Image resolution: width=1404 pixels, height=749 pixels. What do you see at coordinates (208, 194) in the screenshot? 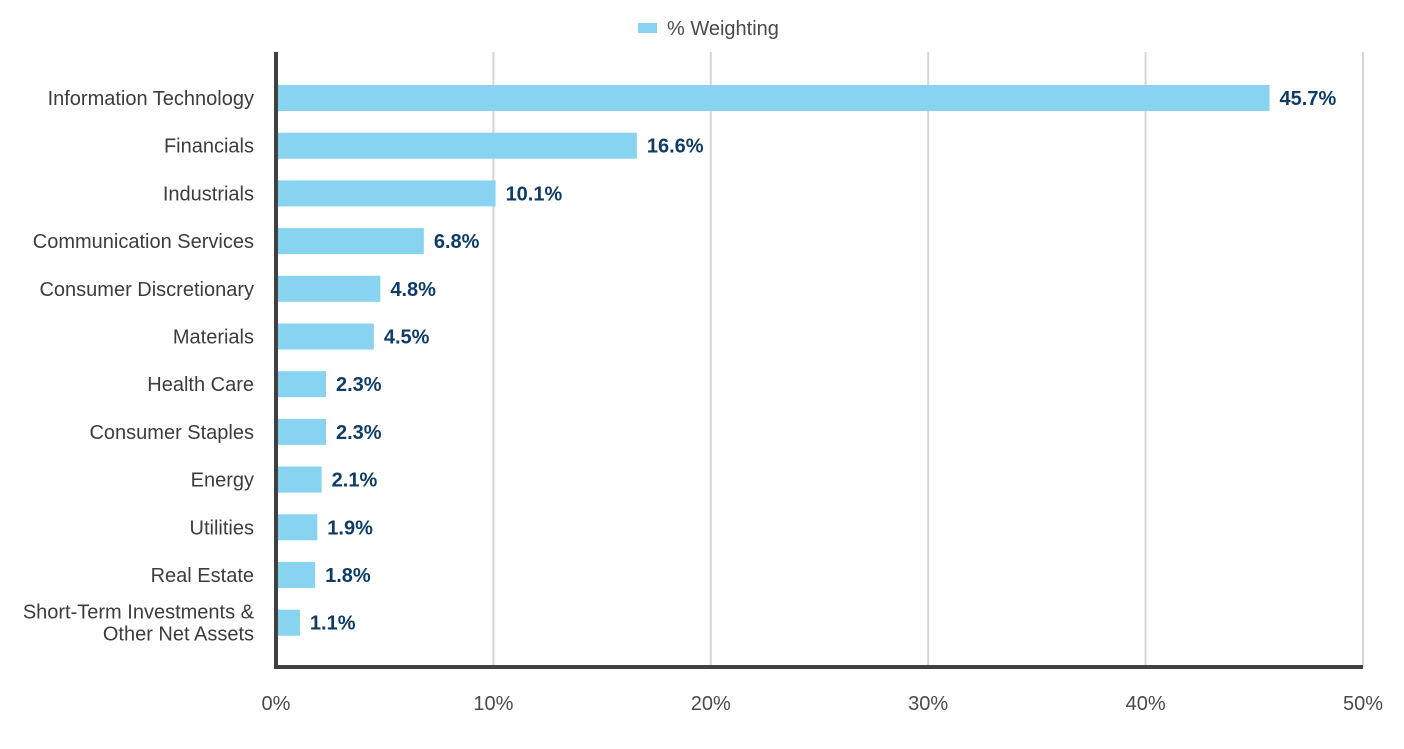
I see `category-label: Industrials` at bounding box center [208, 194].